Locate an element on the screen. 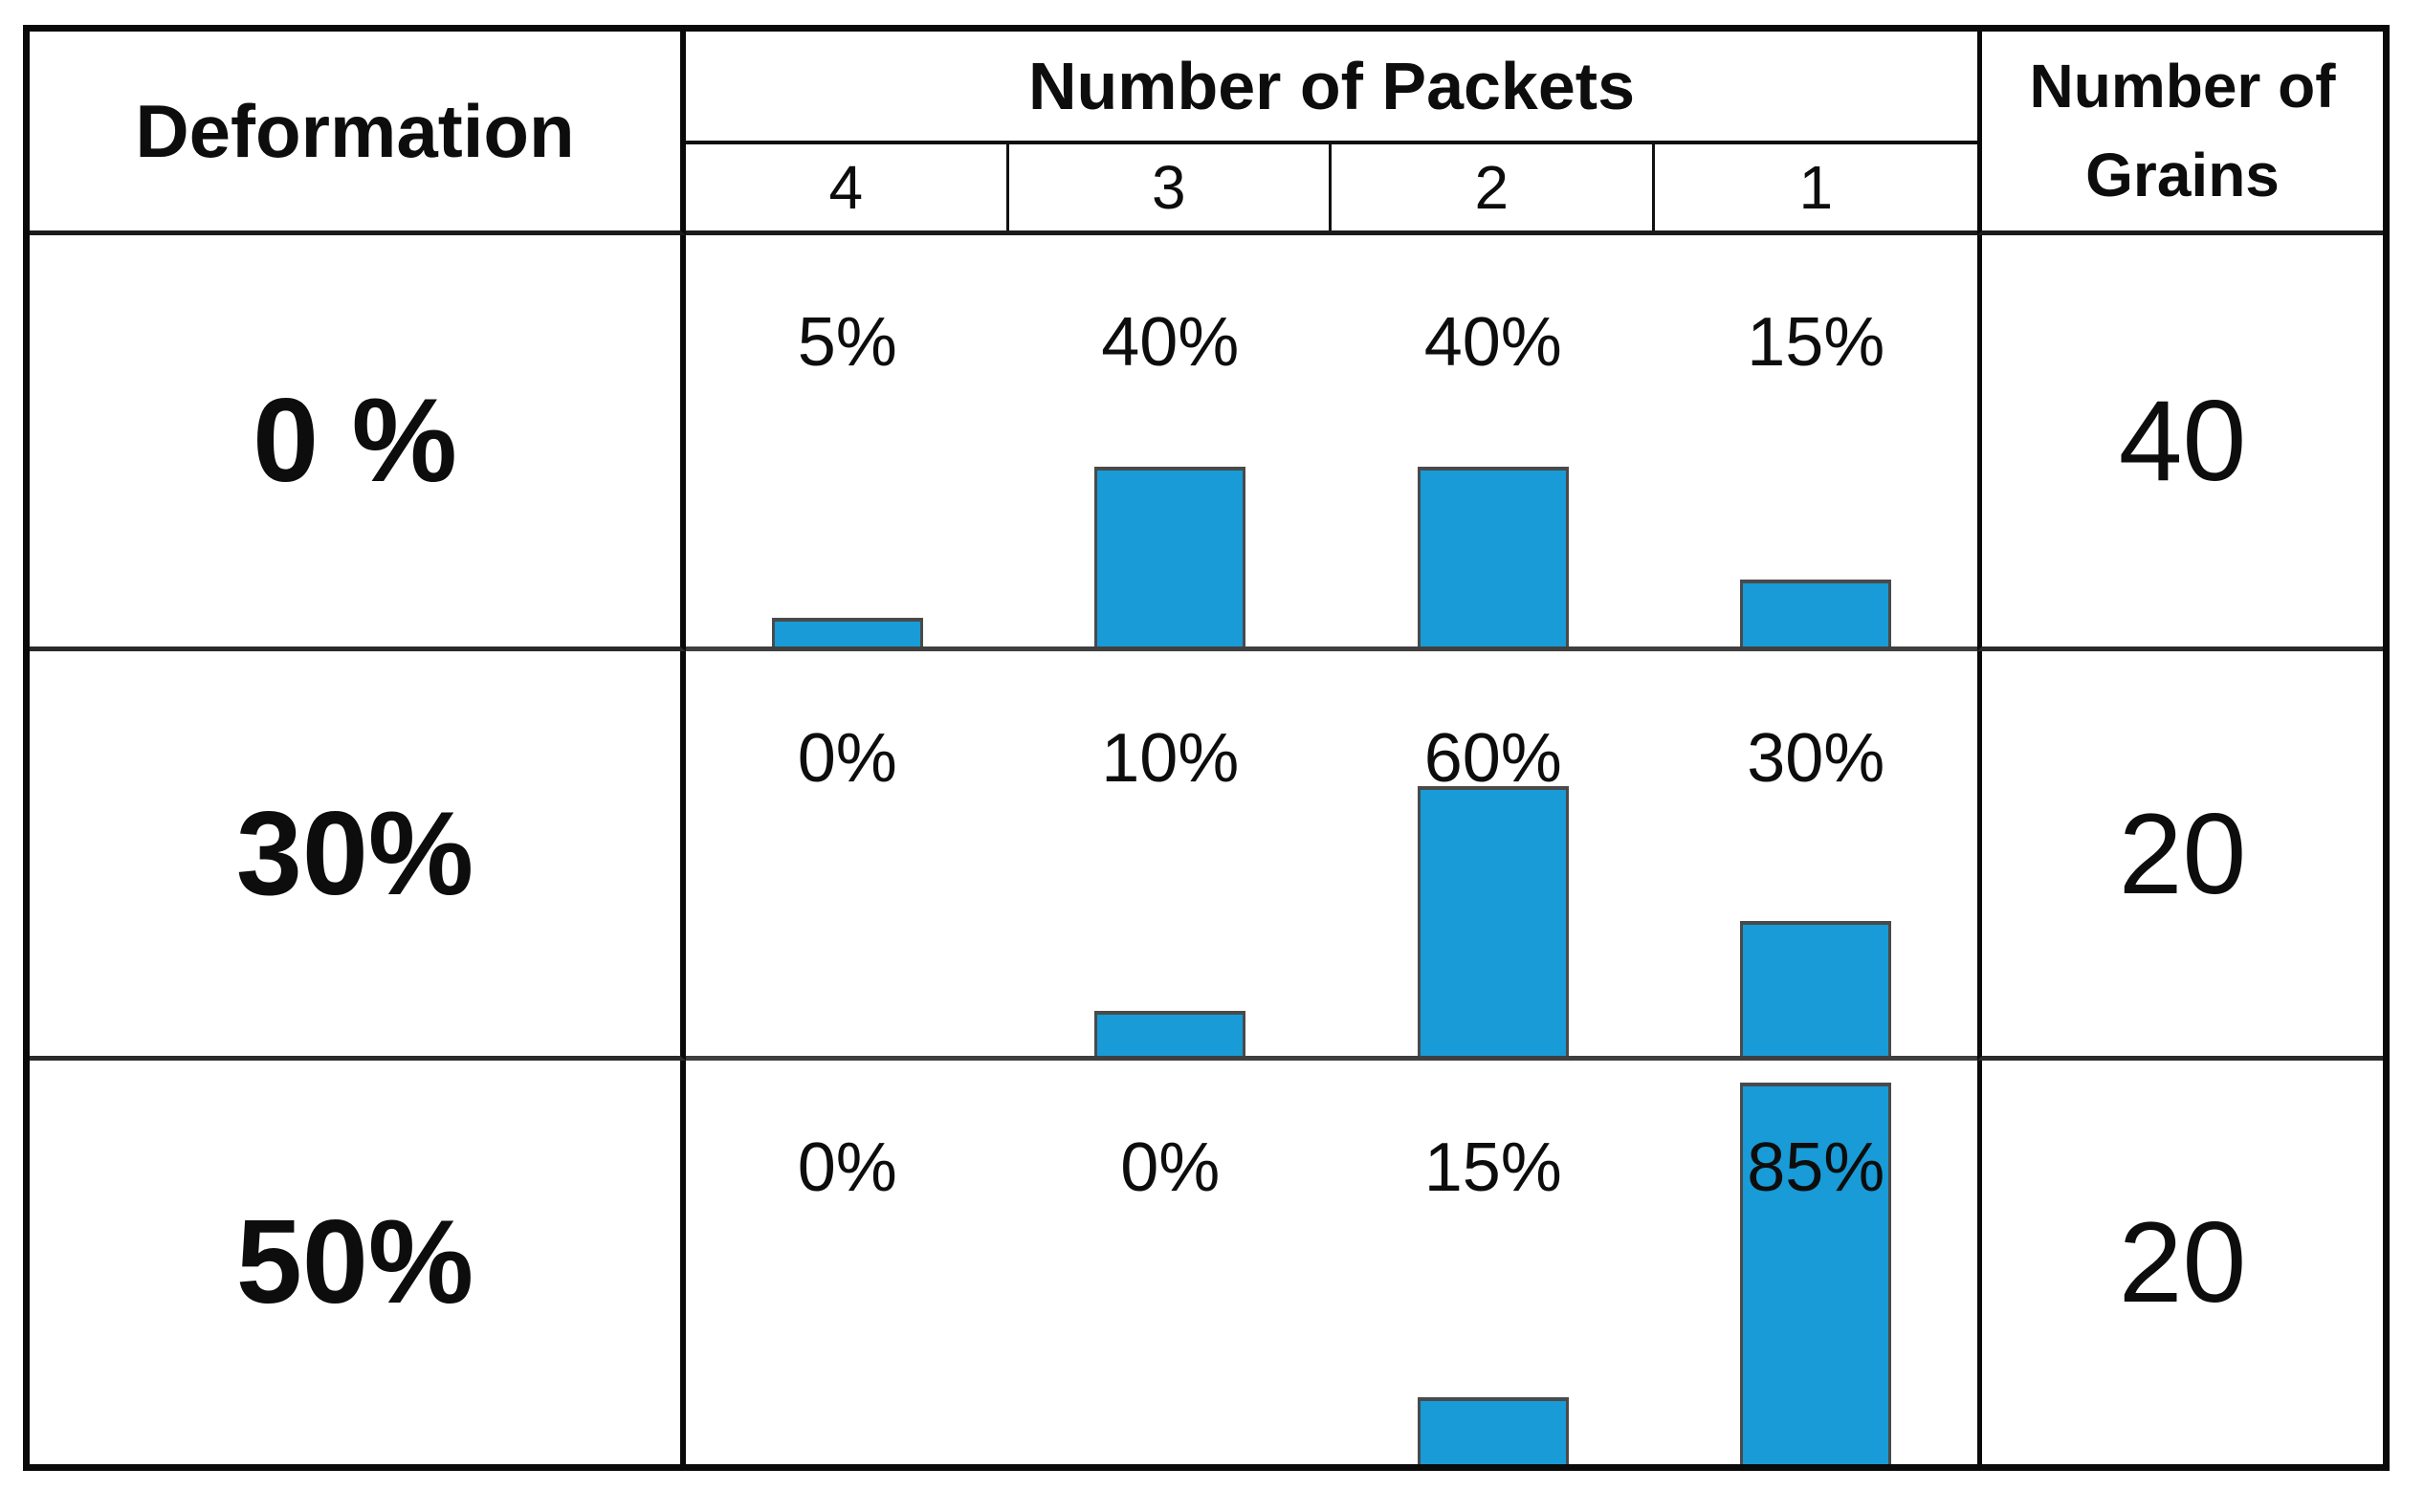  deformation-value-row3: 50% is located at coordinates (358, 1262).